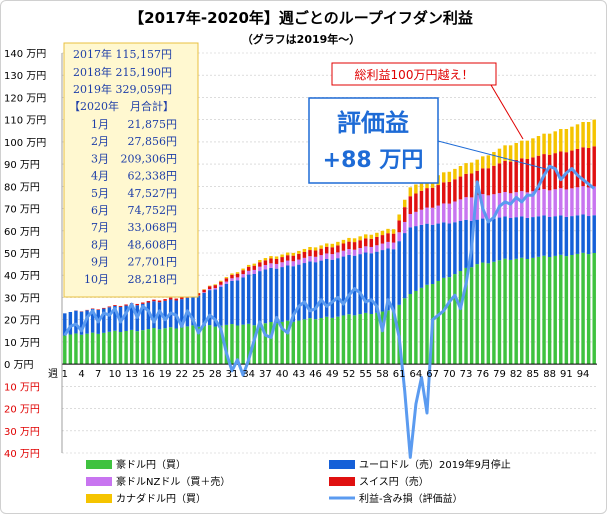  What do you see at coordinates (373, 123) in the screenshot?
I see `eval-callout-title: 評価益` at bounding box center [373, 123].